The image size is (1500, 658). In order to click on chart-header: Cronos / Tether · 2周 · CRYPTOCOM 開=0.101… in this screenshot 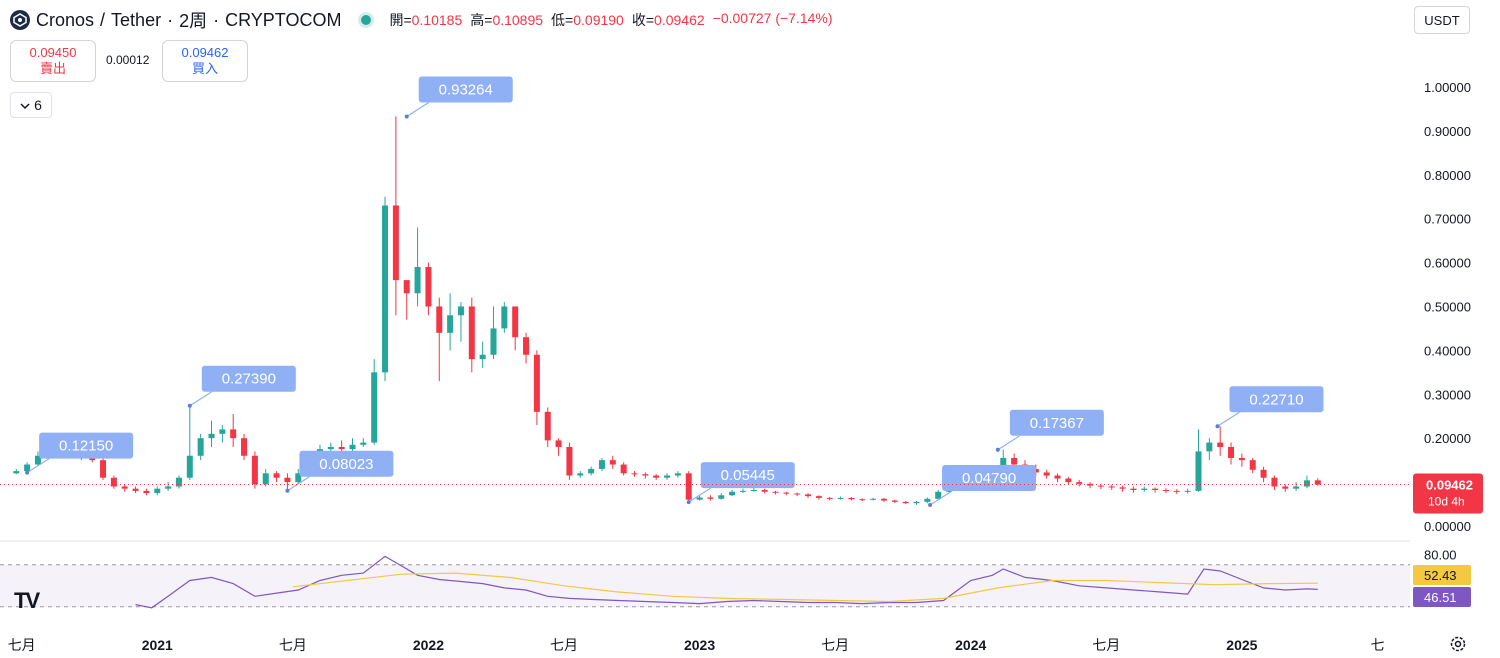, I will do `click(421, 20)`.